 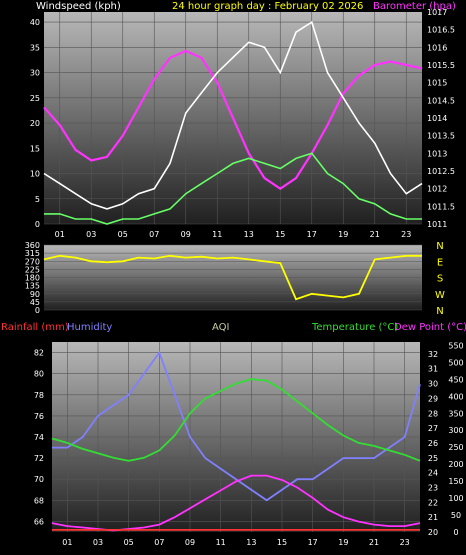 What do you see at coordinates (267, 6) in the screenshot?
I see `chart-title: 24 hour graph day : February 02 2026` at bounding box center [267, 6].